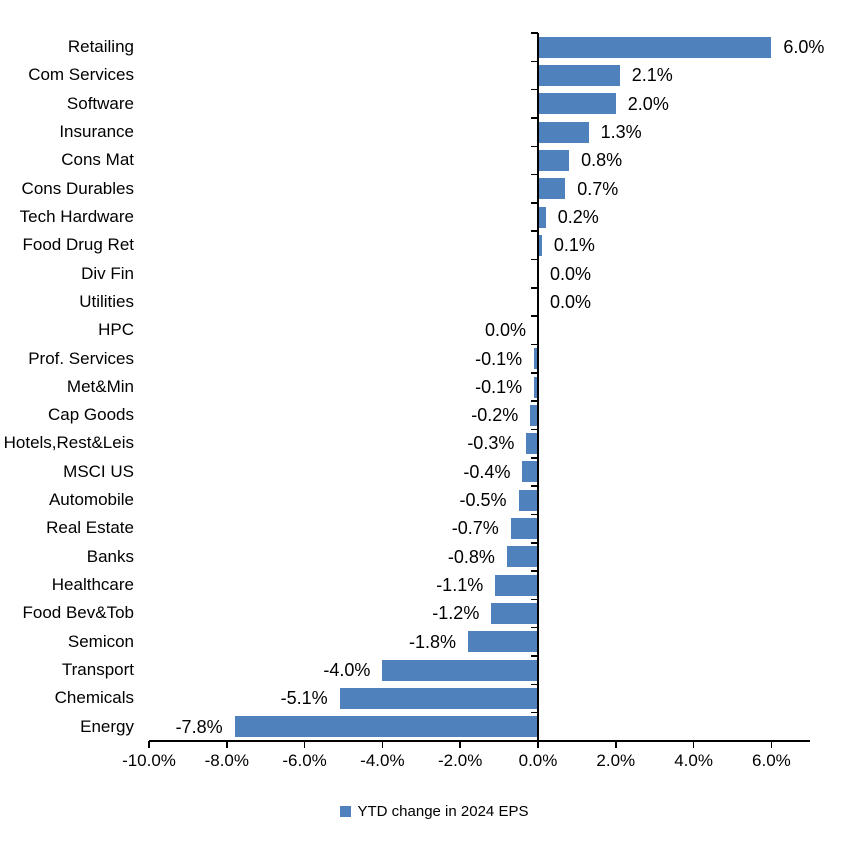 The width and height of the screenshot is (852, 847). What do you see at coordinates (226, 760) in the screenshot?
I see `value-axis-tick-label: -8.0%` at bounding box center [226, 760].